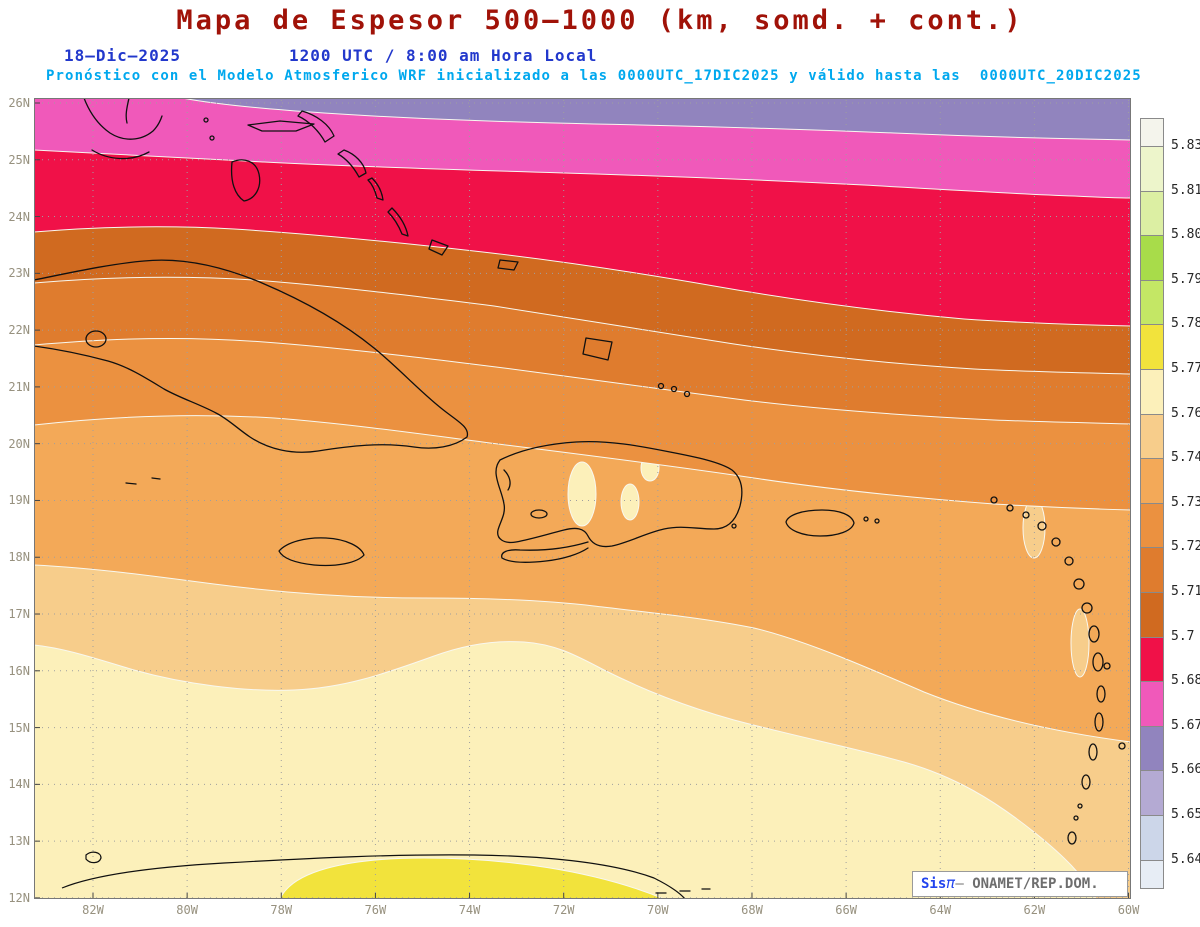 Image resolution: width=1200 pixels, height=927 pixels. Describe the element at coordinates (1185, 502) in the screenshot. I see `colorbar-value-label: 5.736` at that location.